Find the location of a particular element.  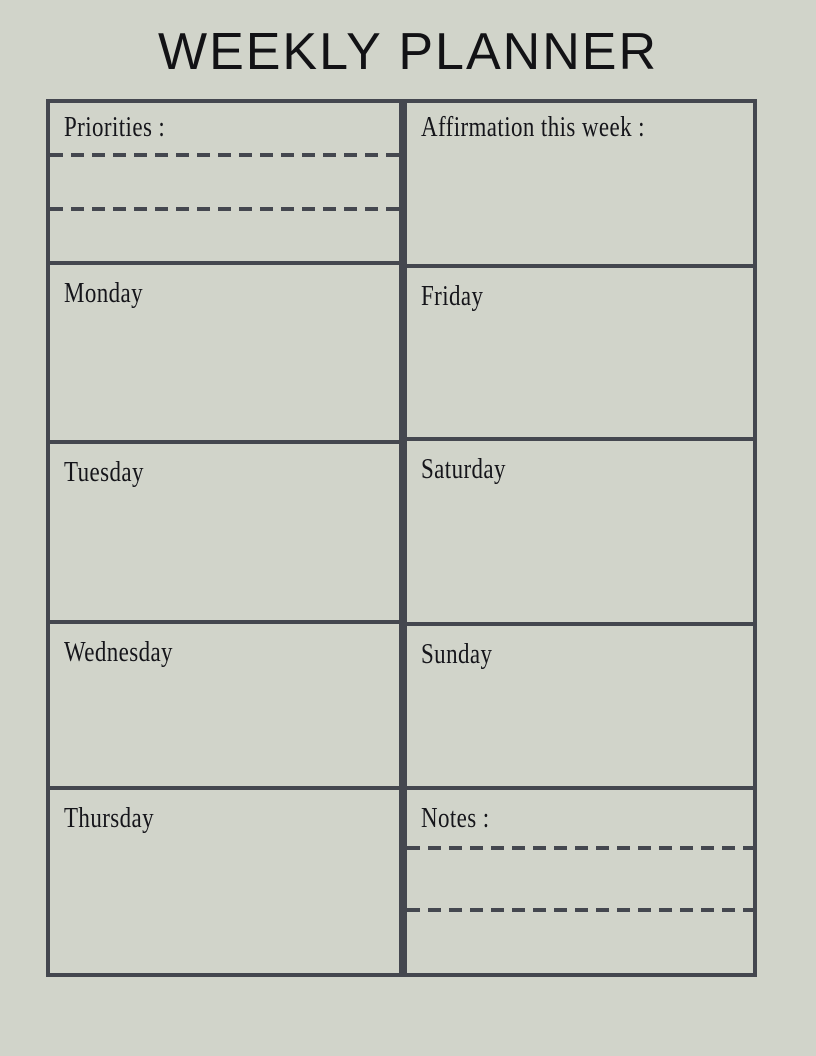

cell-affirmation: Affirmation this week : is located at coordinates (580, 183).